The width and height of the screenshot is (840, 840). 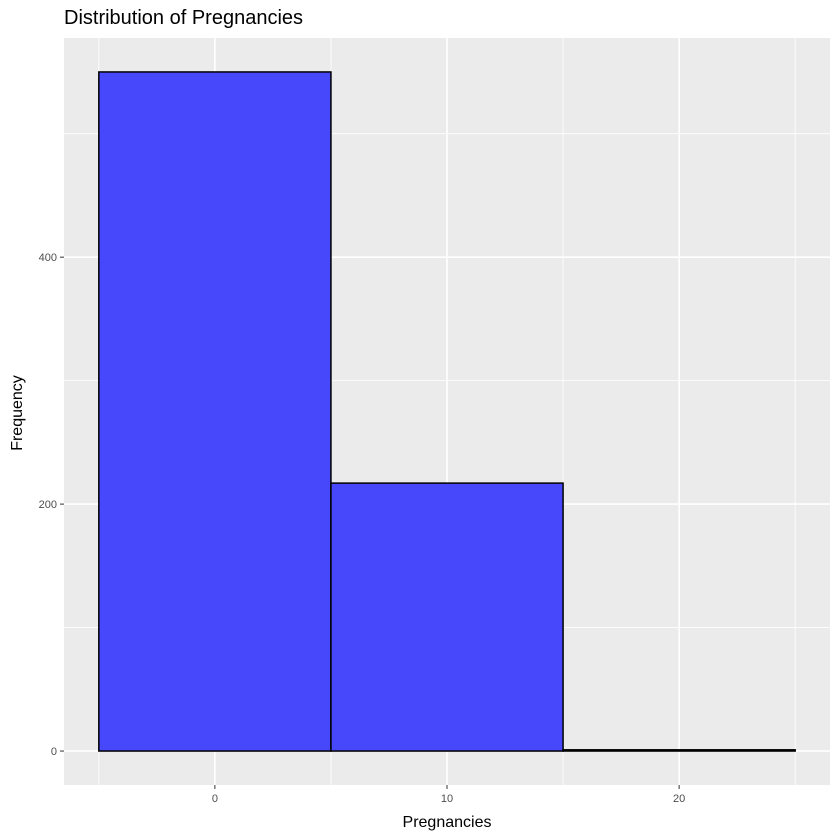 What do you see at coordinates (679, 799) in the screenshot?
I see `x-tick-label: 20` at bounding box center [679, 799].